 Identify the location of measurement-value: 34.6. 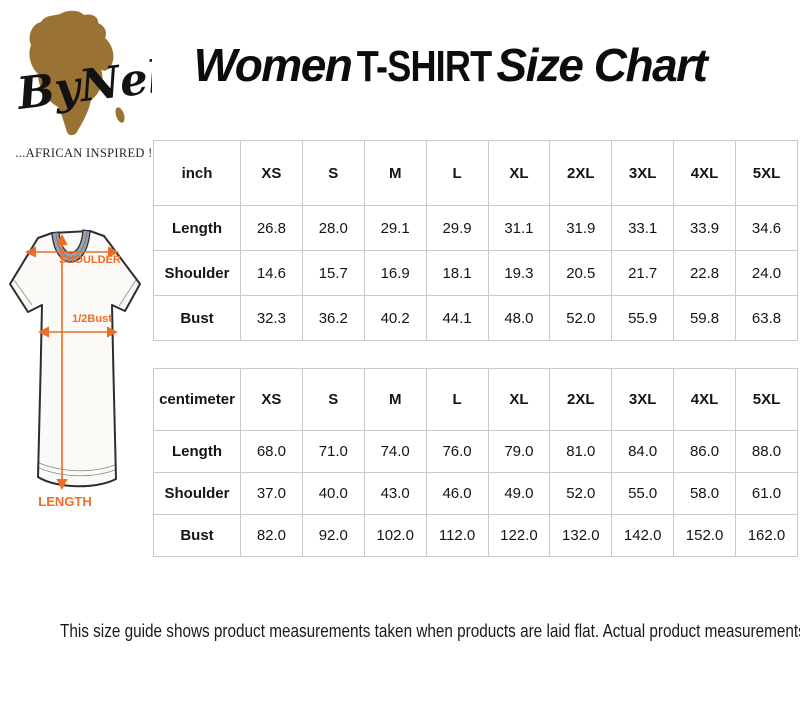
(766, 228).